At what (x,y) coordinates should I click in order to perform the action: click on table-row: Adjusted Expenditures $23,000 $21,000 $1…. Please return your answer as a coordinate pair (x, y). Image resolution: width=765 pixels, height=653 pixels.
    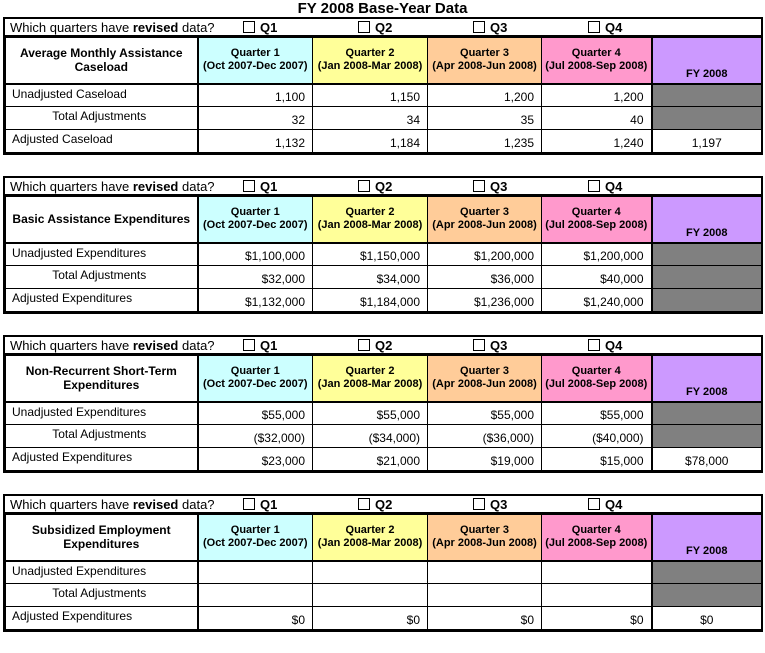
    Looking at the image, I should click on (383, 459).